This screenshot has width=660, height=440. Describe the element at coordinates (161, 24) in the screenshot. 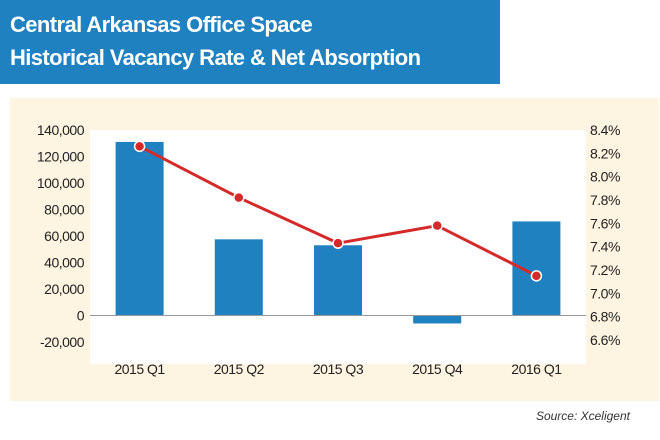

I see `chart-title-line-1: Central Arkansas Office Space` at that location.